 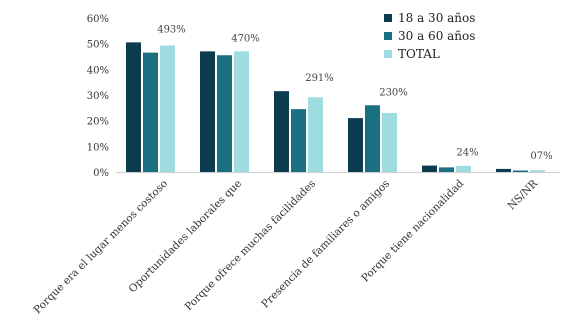 What do you see at coordinates (98, 19) in the screenshot?
I see `y-tick-label: 60%` at bounding box center [98, 19].